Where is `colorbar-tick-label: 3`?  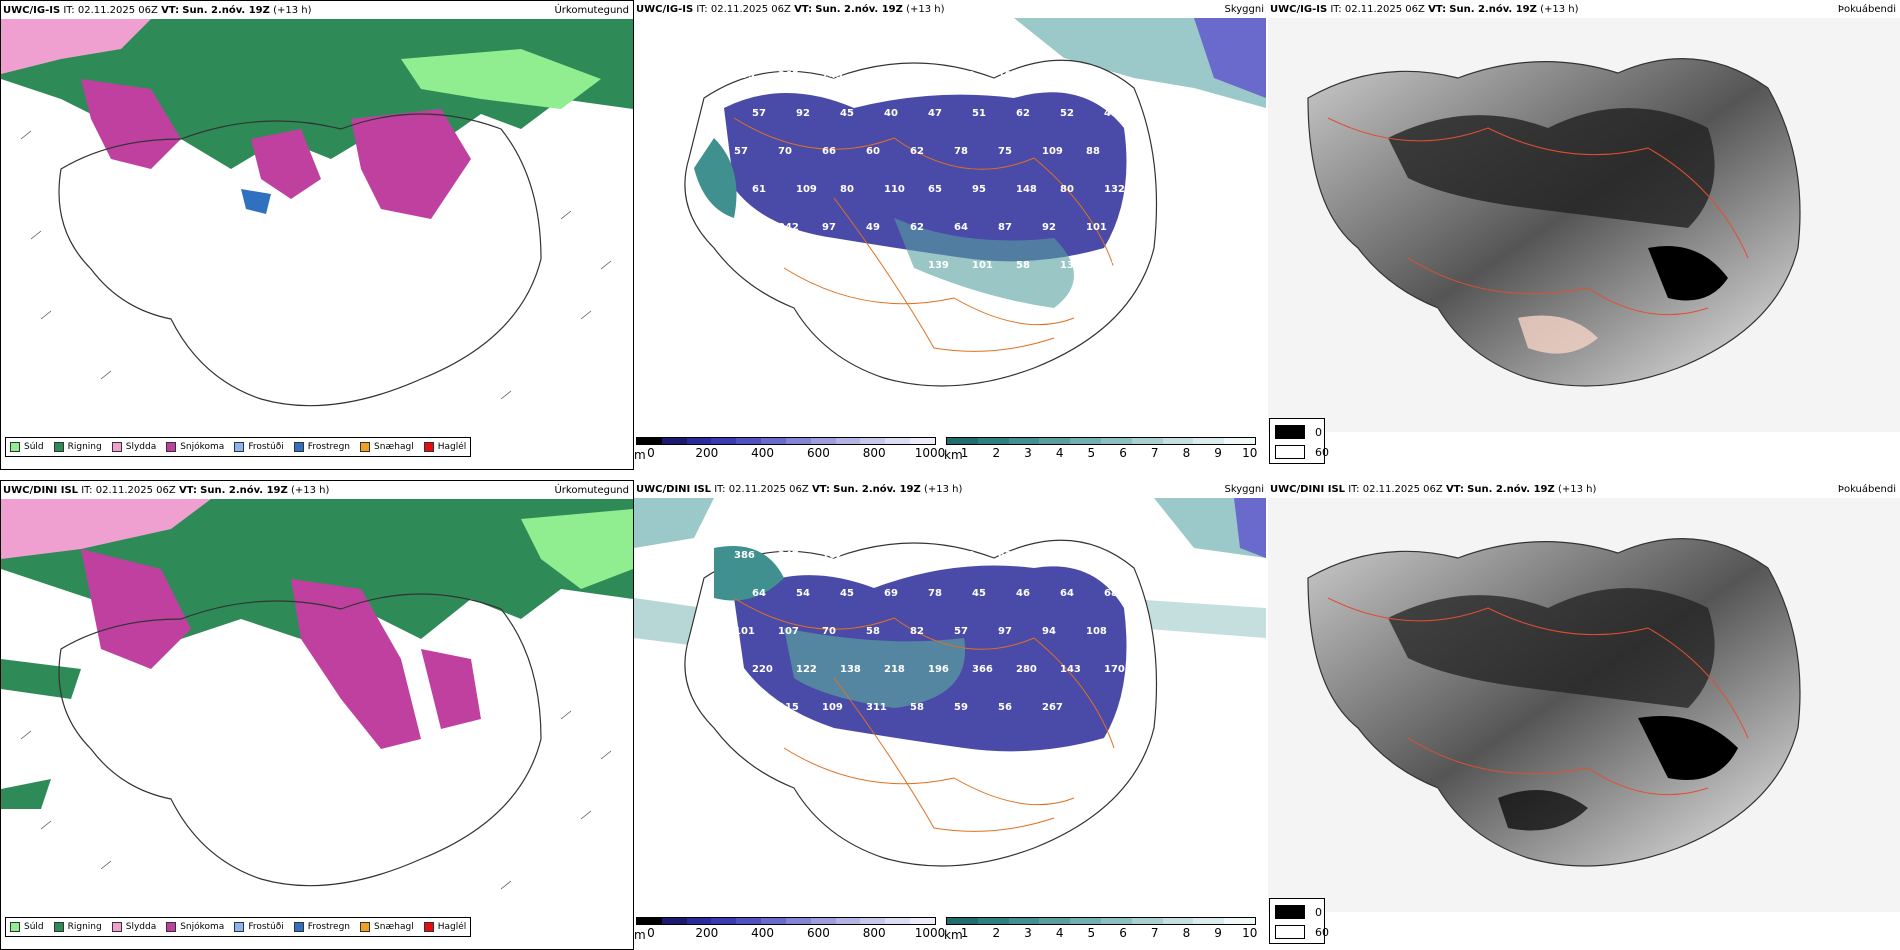 colorbar-tick-label: 3 is located at coordinates (1028, 933).